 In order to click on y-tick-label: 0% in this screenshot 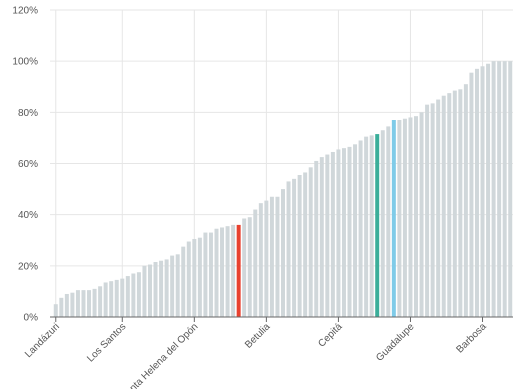, I will do `click(31, 318)`.